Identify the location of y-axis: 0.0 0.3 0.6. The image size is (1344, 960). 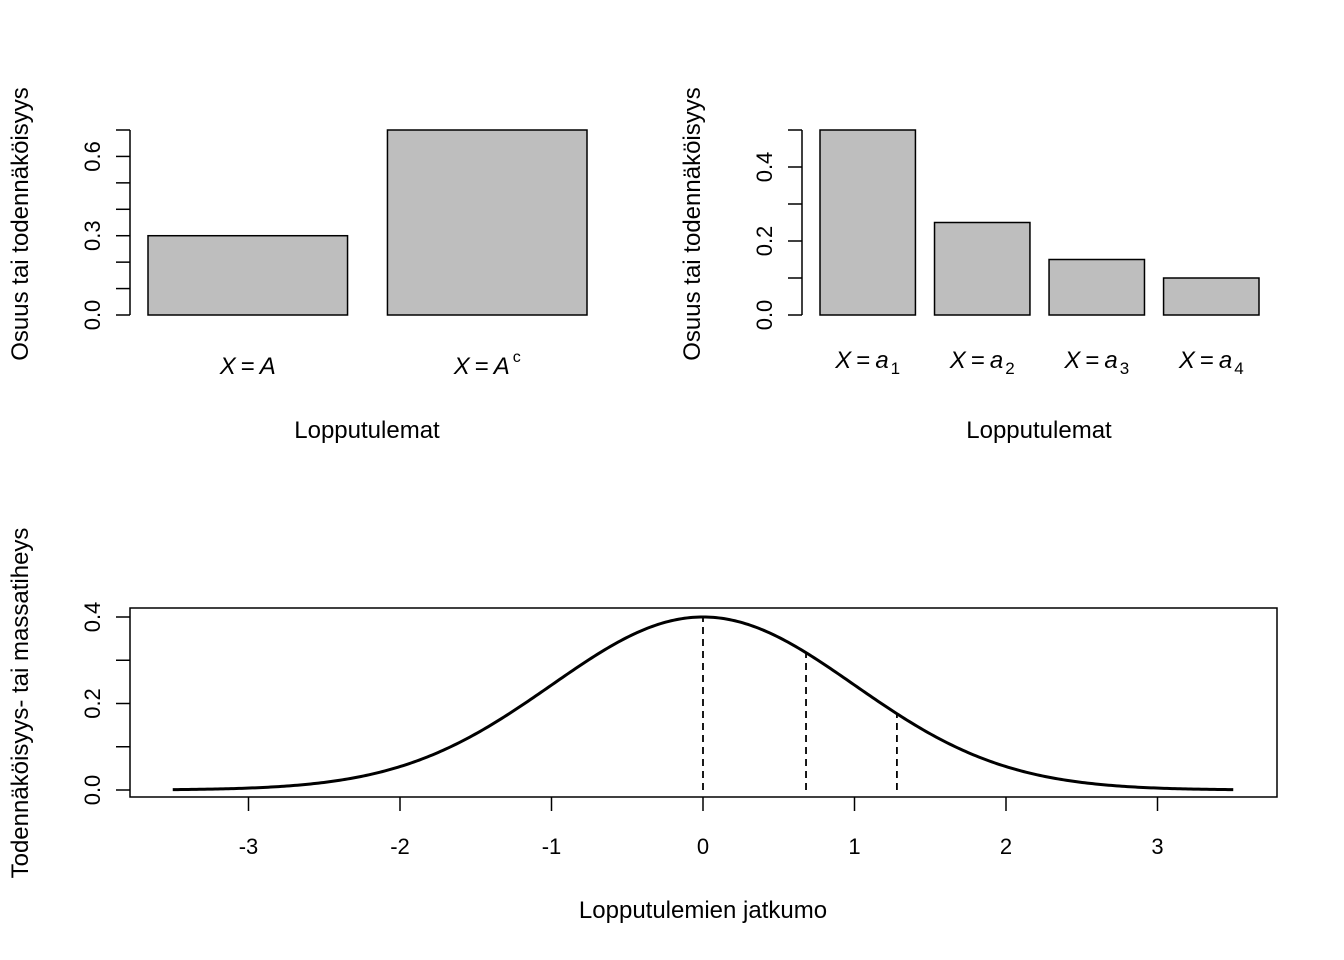
(105, 230).